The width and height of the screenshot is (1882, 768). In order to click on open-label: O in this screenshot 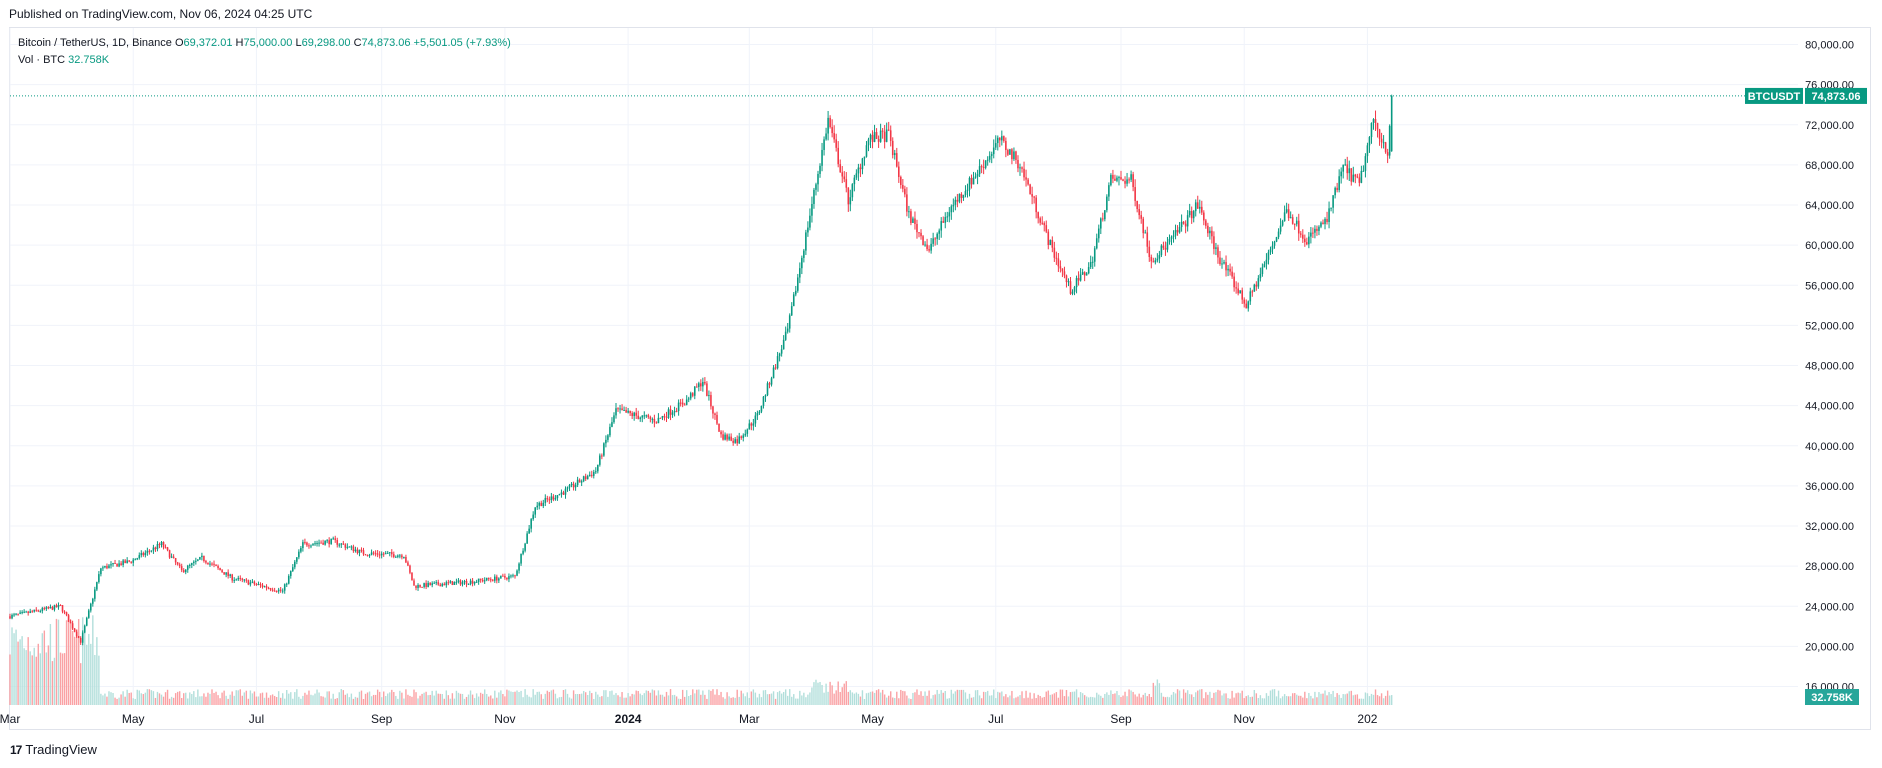, I will do `click(179, 43)`.